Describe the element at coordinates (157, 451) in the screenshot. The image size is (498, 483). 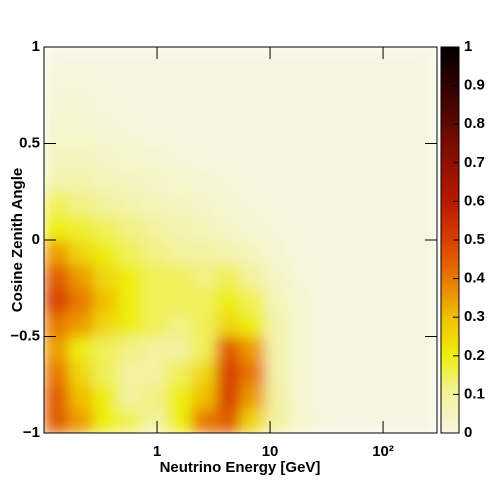
I see `x-tick-label: 1` at that location.